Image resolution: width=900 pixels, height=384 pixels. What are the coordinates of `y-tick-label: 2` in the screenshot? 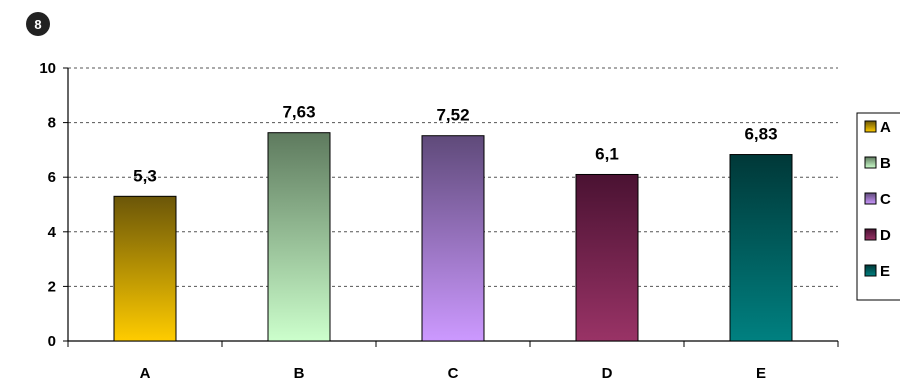 It's located at (52, 286).